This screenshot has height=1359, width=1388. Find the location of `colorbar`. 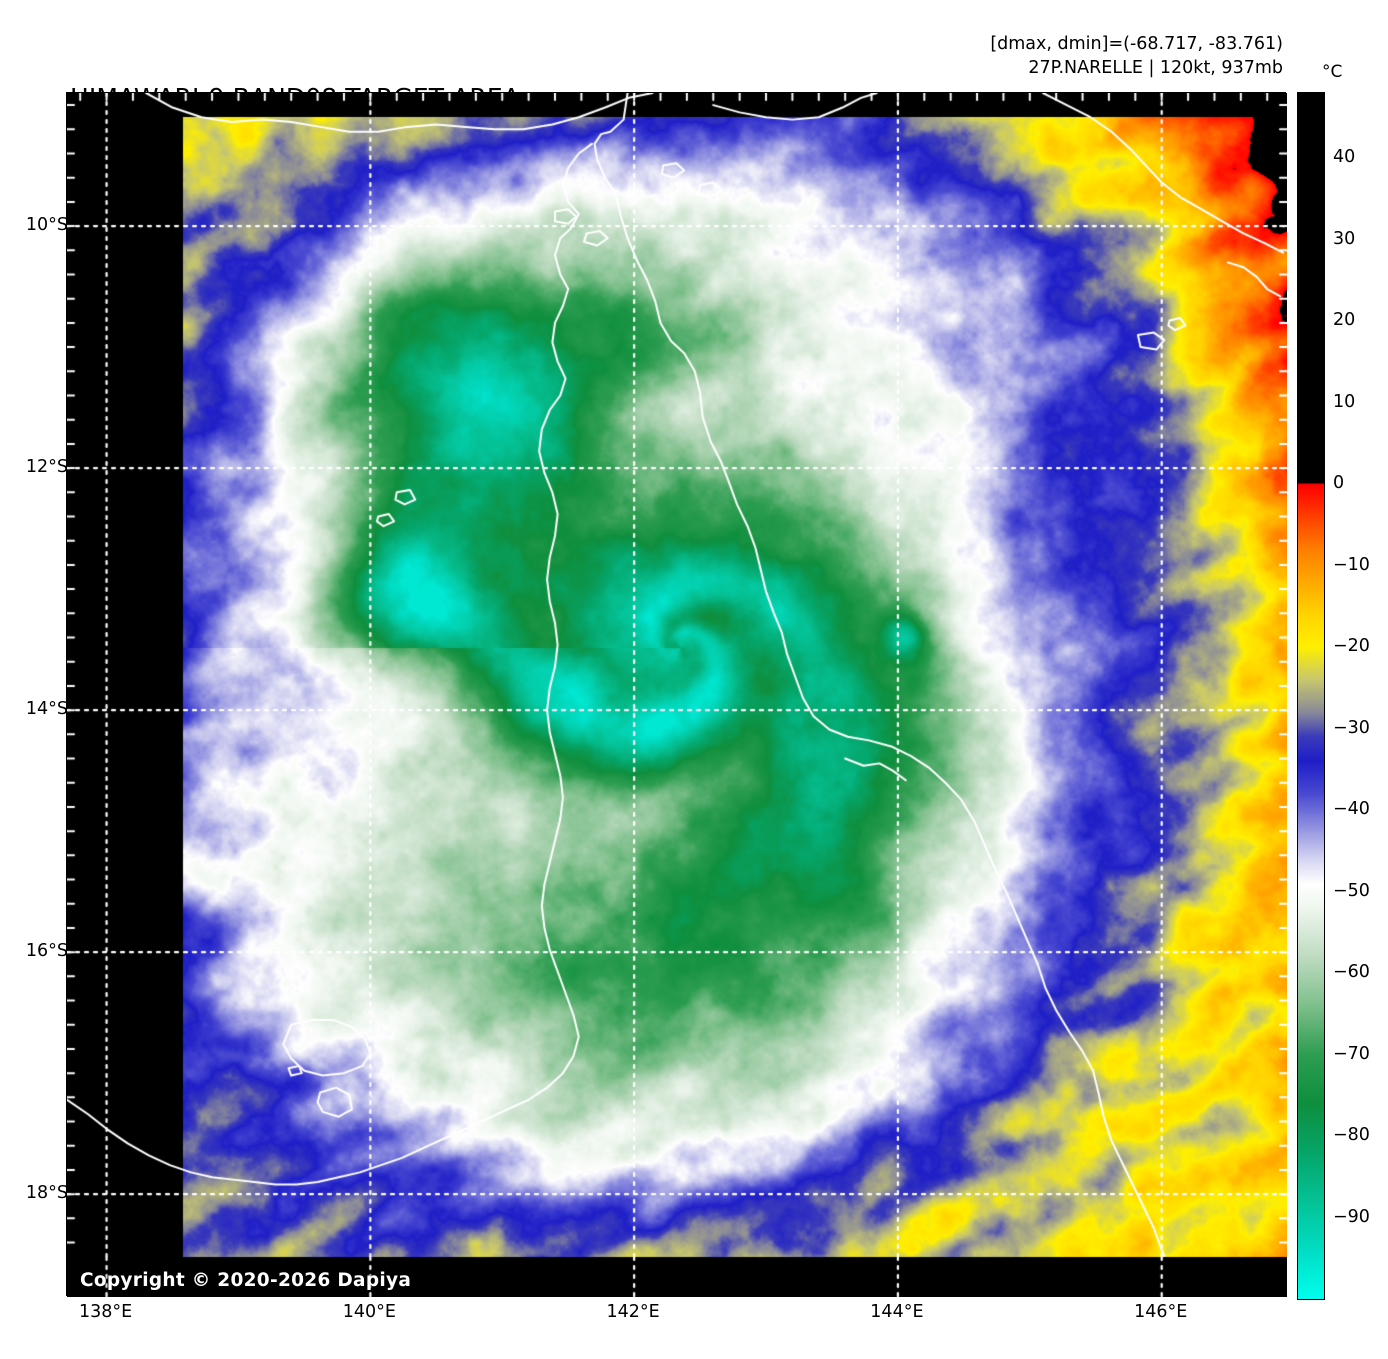

colorbar is located at coordinates (1311, 696).